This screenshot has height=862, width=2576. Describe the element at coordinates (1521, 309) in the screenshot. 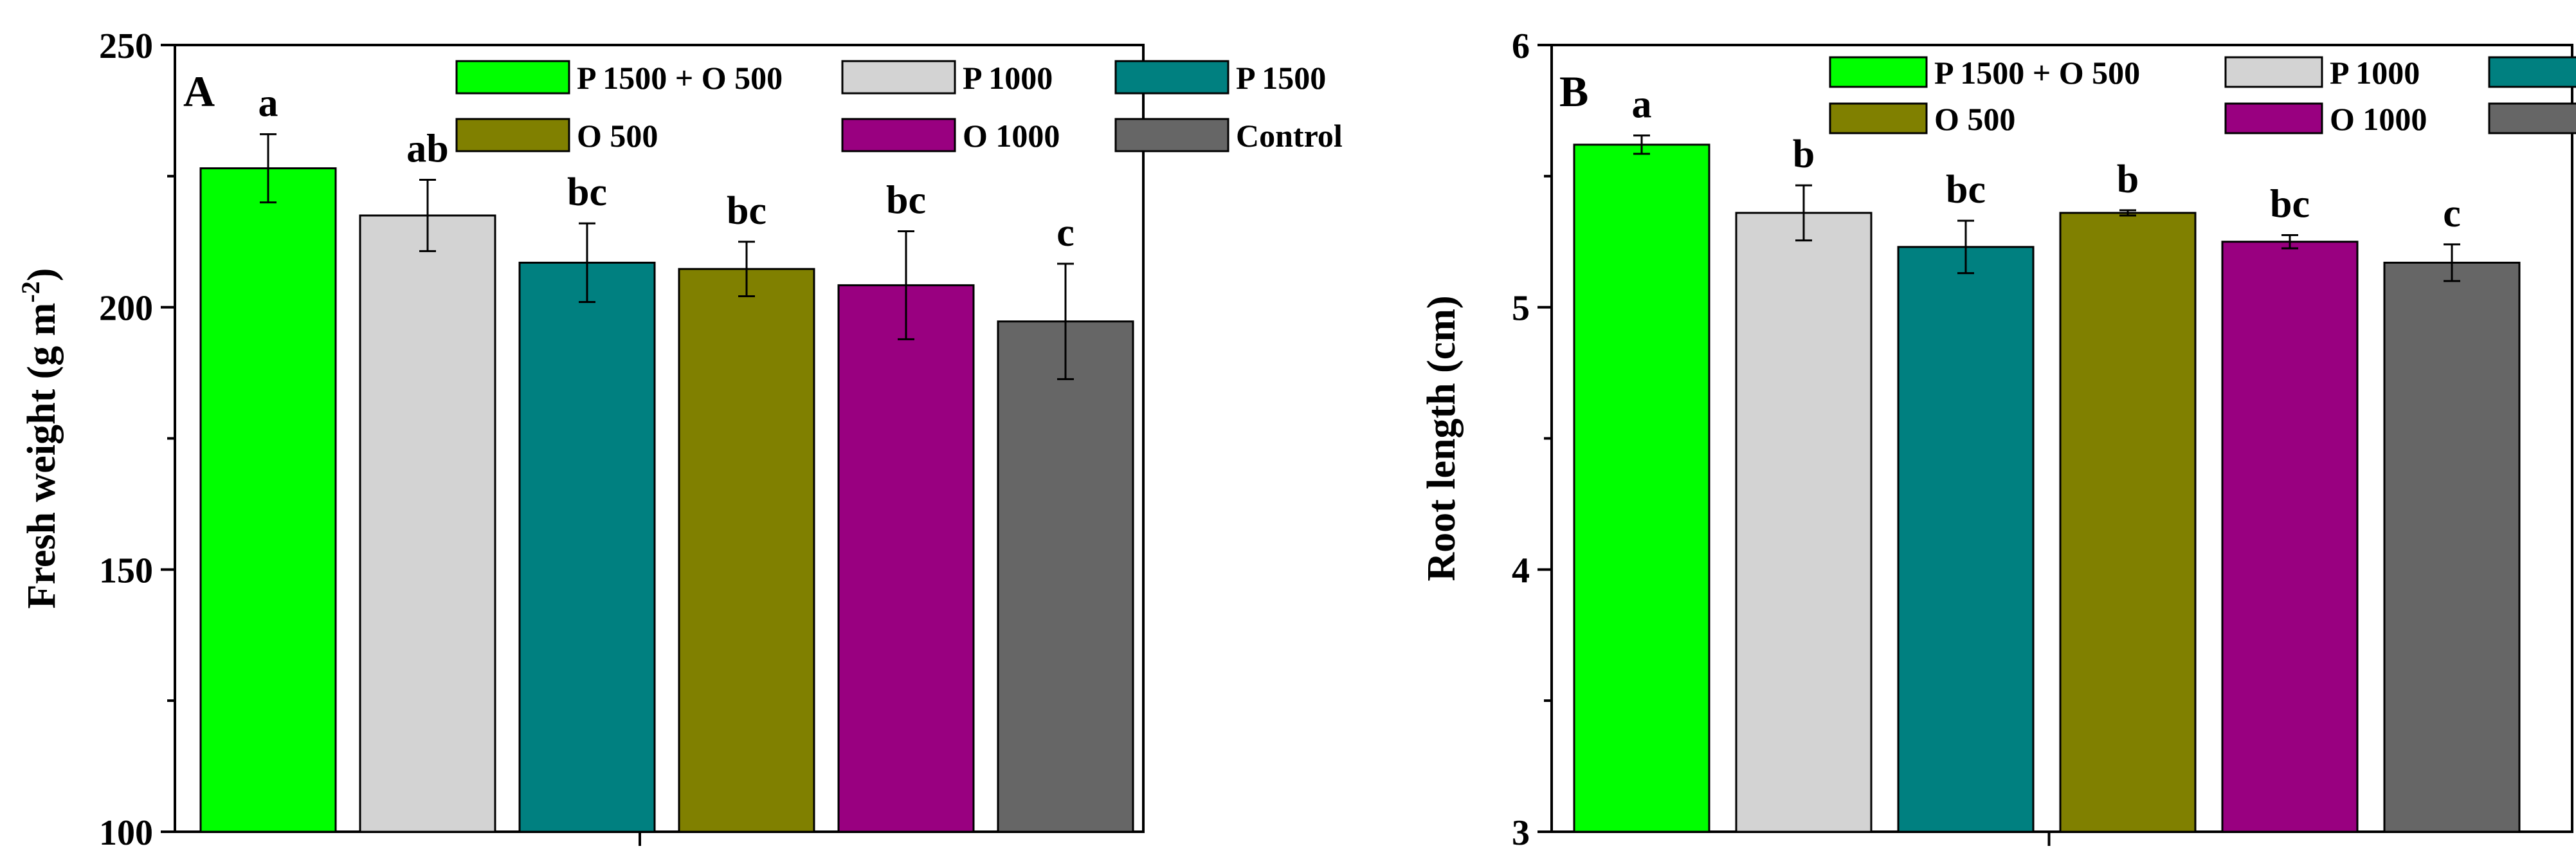

I see `y-tick-label-b: 5` at that location.